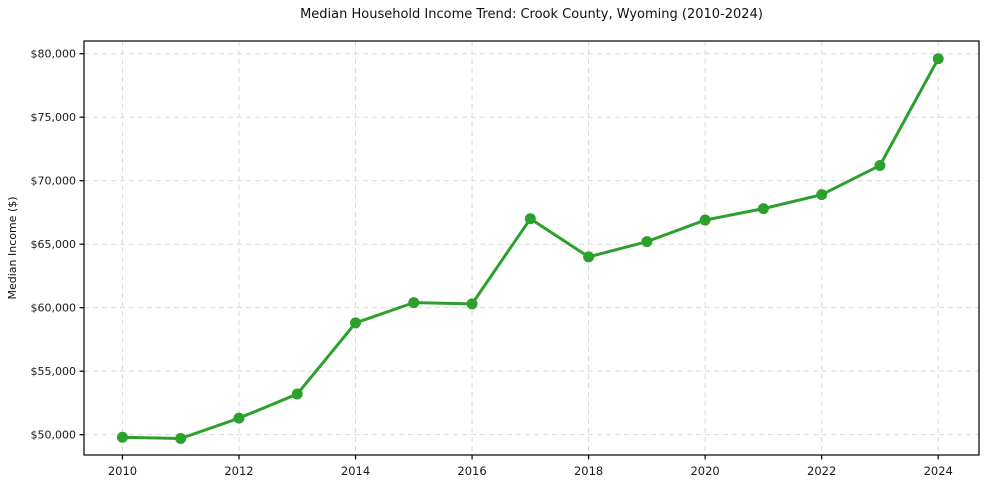  I want to click on data-point-2014, so click(356, 323).